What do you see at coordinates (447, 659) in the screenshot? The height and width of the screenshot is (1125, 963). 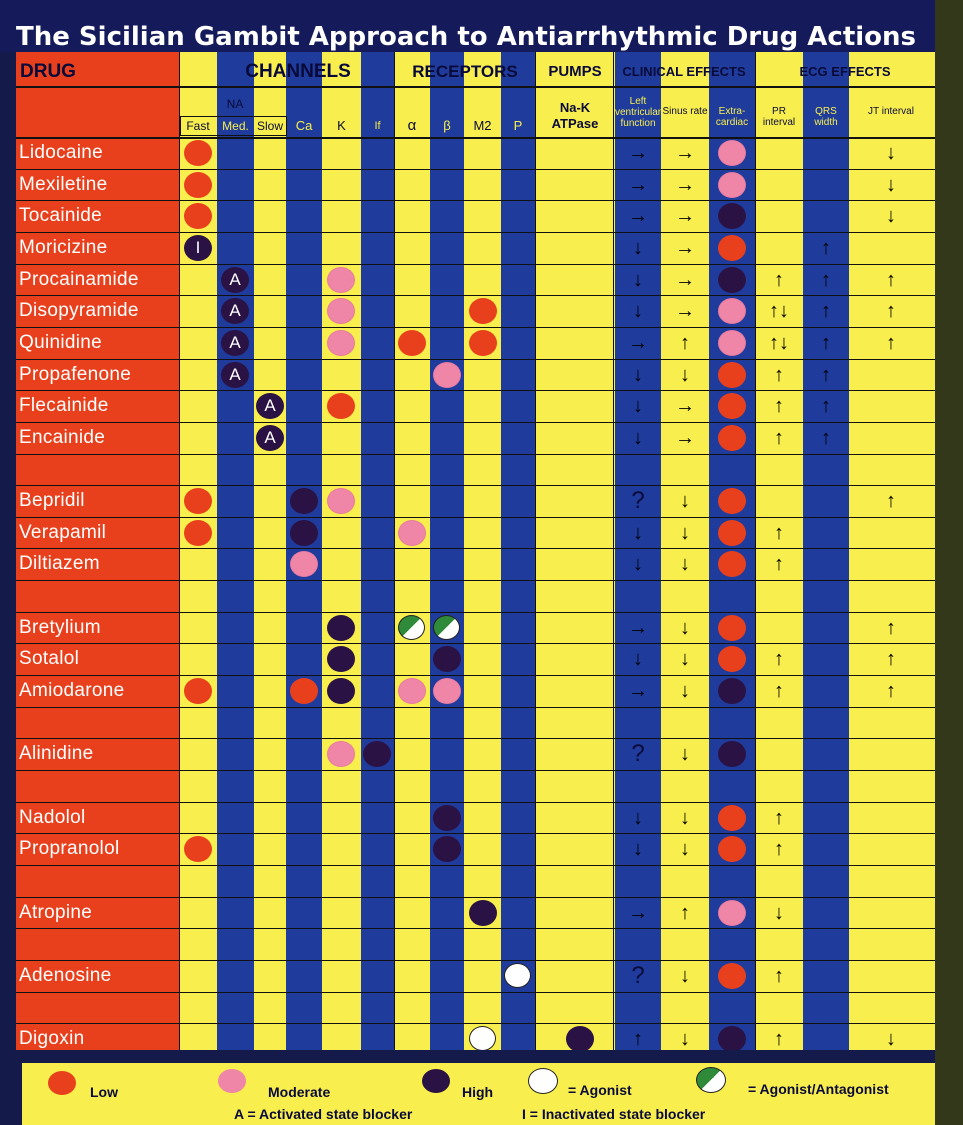 I see `beta-high-marker` at bounding box center [447, 659].